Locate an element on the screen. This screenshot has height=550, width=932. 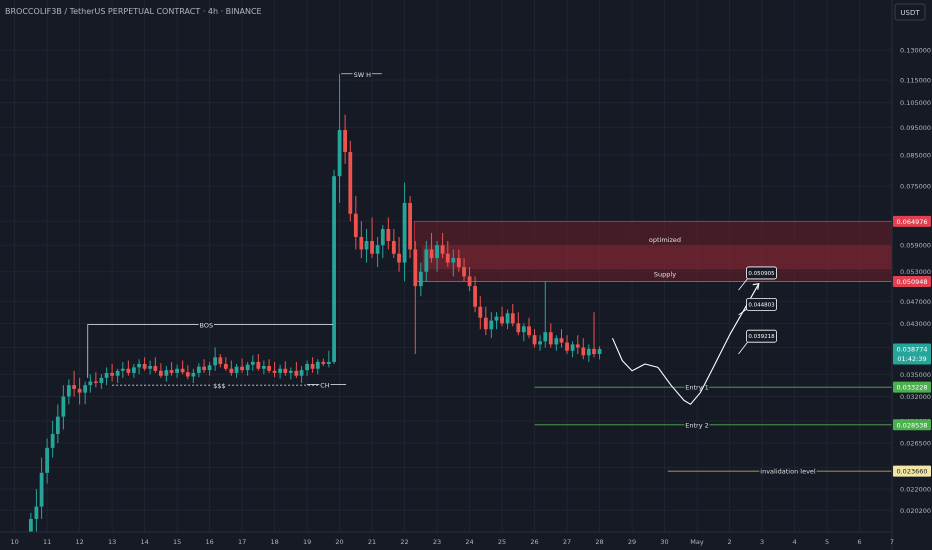
target-callout-box is located at coordinates (761, 336).